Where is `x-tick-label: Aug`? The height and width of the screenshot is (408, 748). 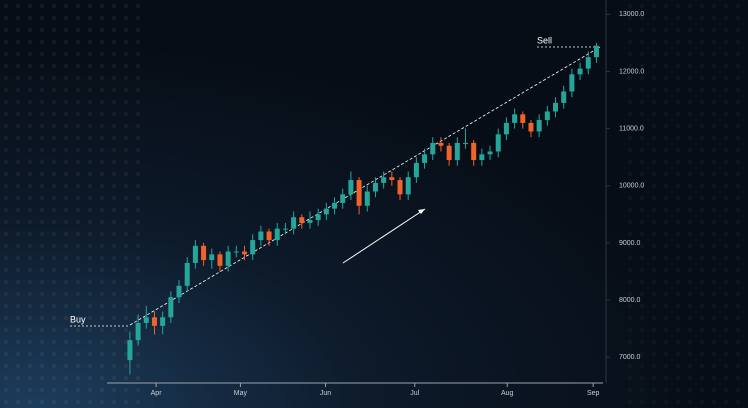 x-tick-label: Aug is located at coordinates (507, 393).